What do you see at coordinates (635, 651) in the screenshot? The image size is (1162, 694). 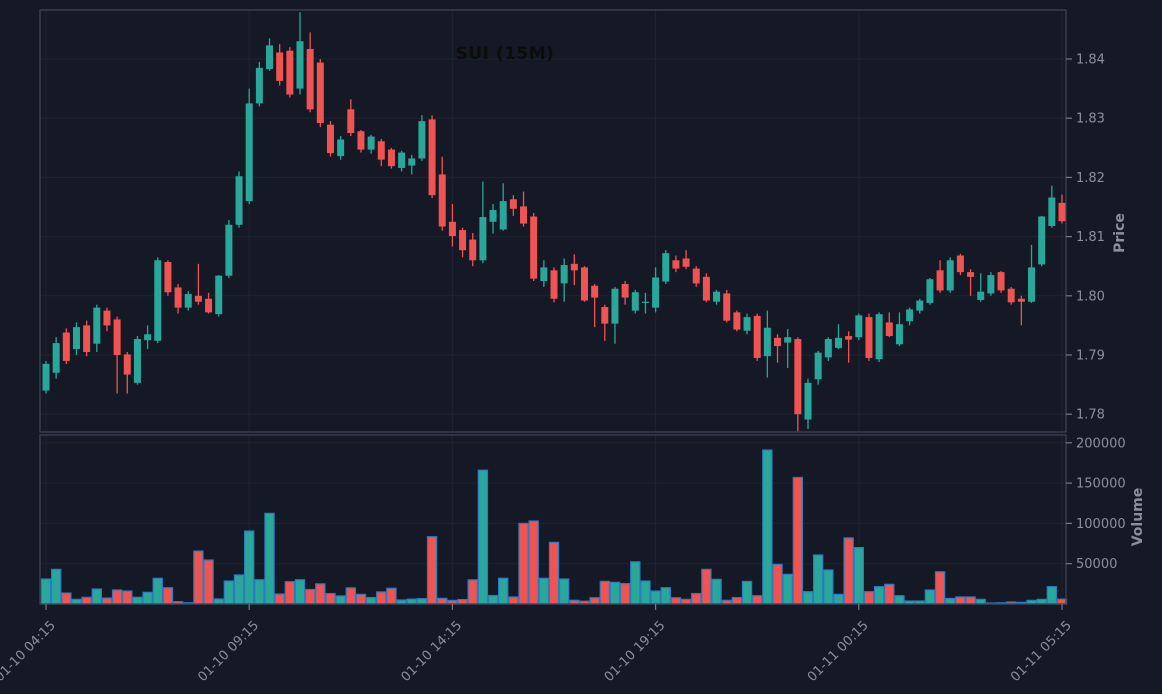 I see `time-tick-label: 01-10 19:15` at bounding box center [635, 651].